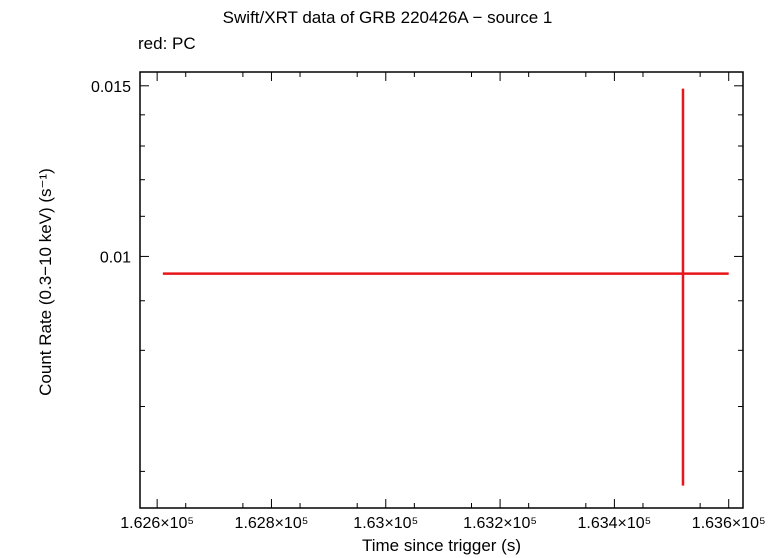 The height and width of the screenshot is (558, 775). What do you see at coordinates (387, 17) in the screenshot?
I see `chart-title: Swift/XRT data of GRB 220426A − source 1` at bounding box center [387, 17].